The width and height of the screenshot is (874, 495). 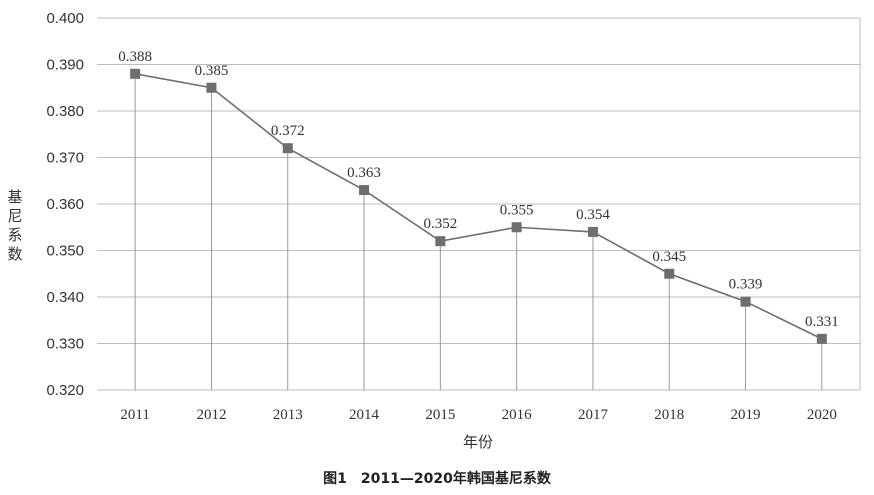 I want to click on x-axis-title: 年份, so click(x=478, y=442).